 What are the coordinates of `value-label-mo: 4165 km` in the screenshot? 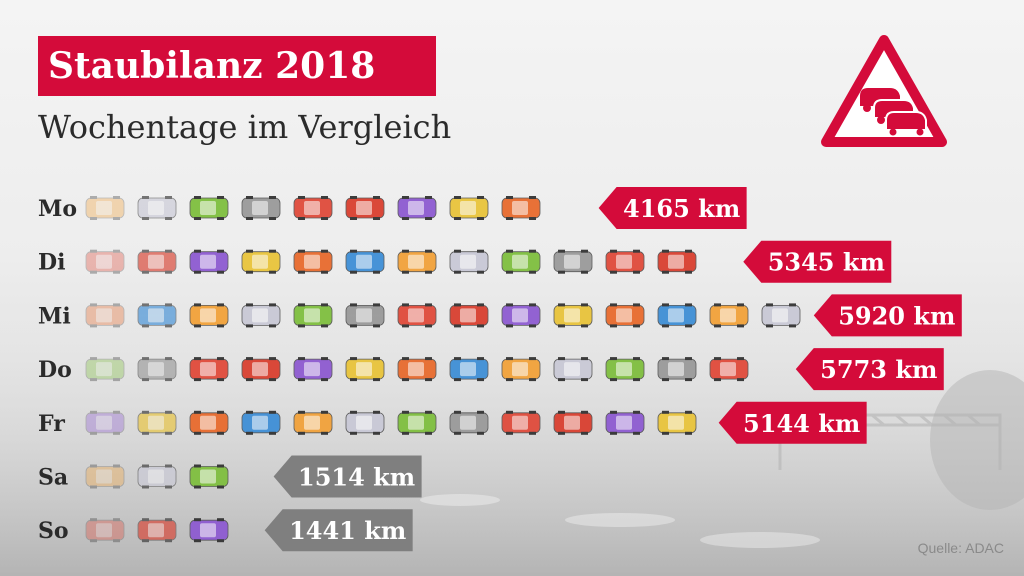 It's located at (681, 208).